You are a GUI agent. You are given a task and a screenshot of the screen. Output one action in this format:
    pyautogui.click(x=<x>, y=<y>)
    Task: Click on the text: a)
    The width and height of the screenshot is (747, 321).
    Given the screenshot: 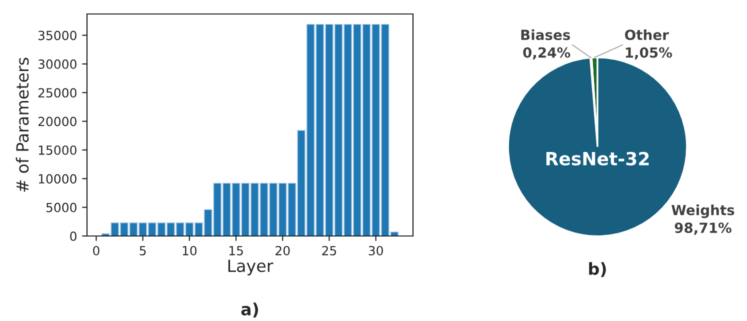 What is the action you would take?
    pyautogui.click(x=249, y=310)
    